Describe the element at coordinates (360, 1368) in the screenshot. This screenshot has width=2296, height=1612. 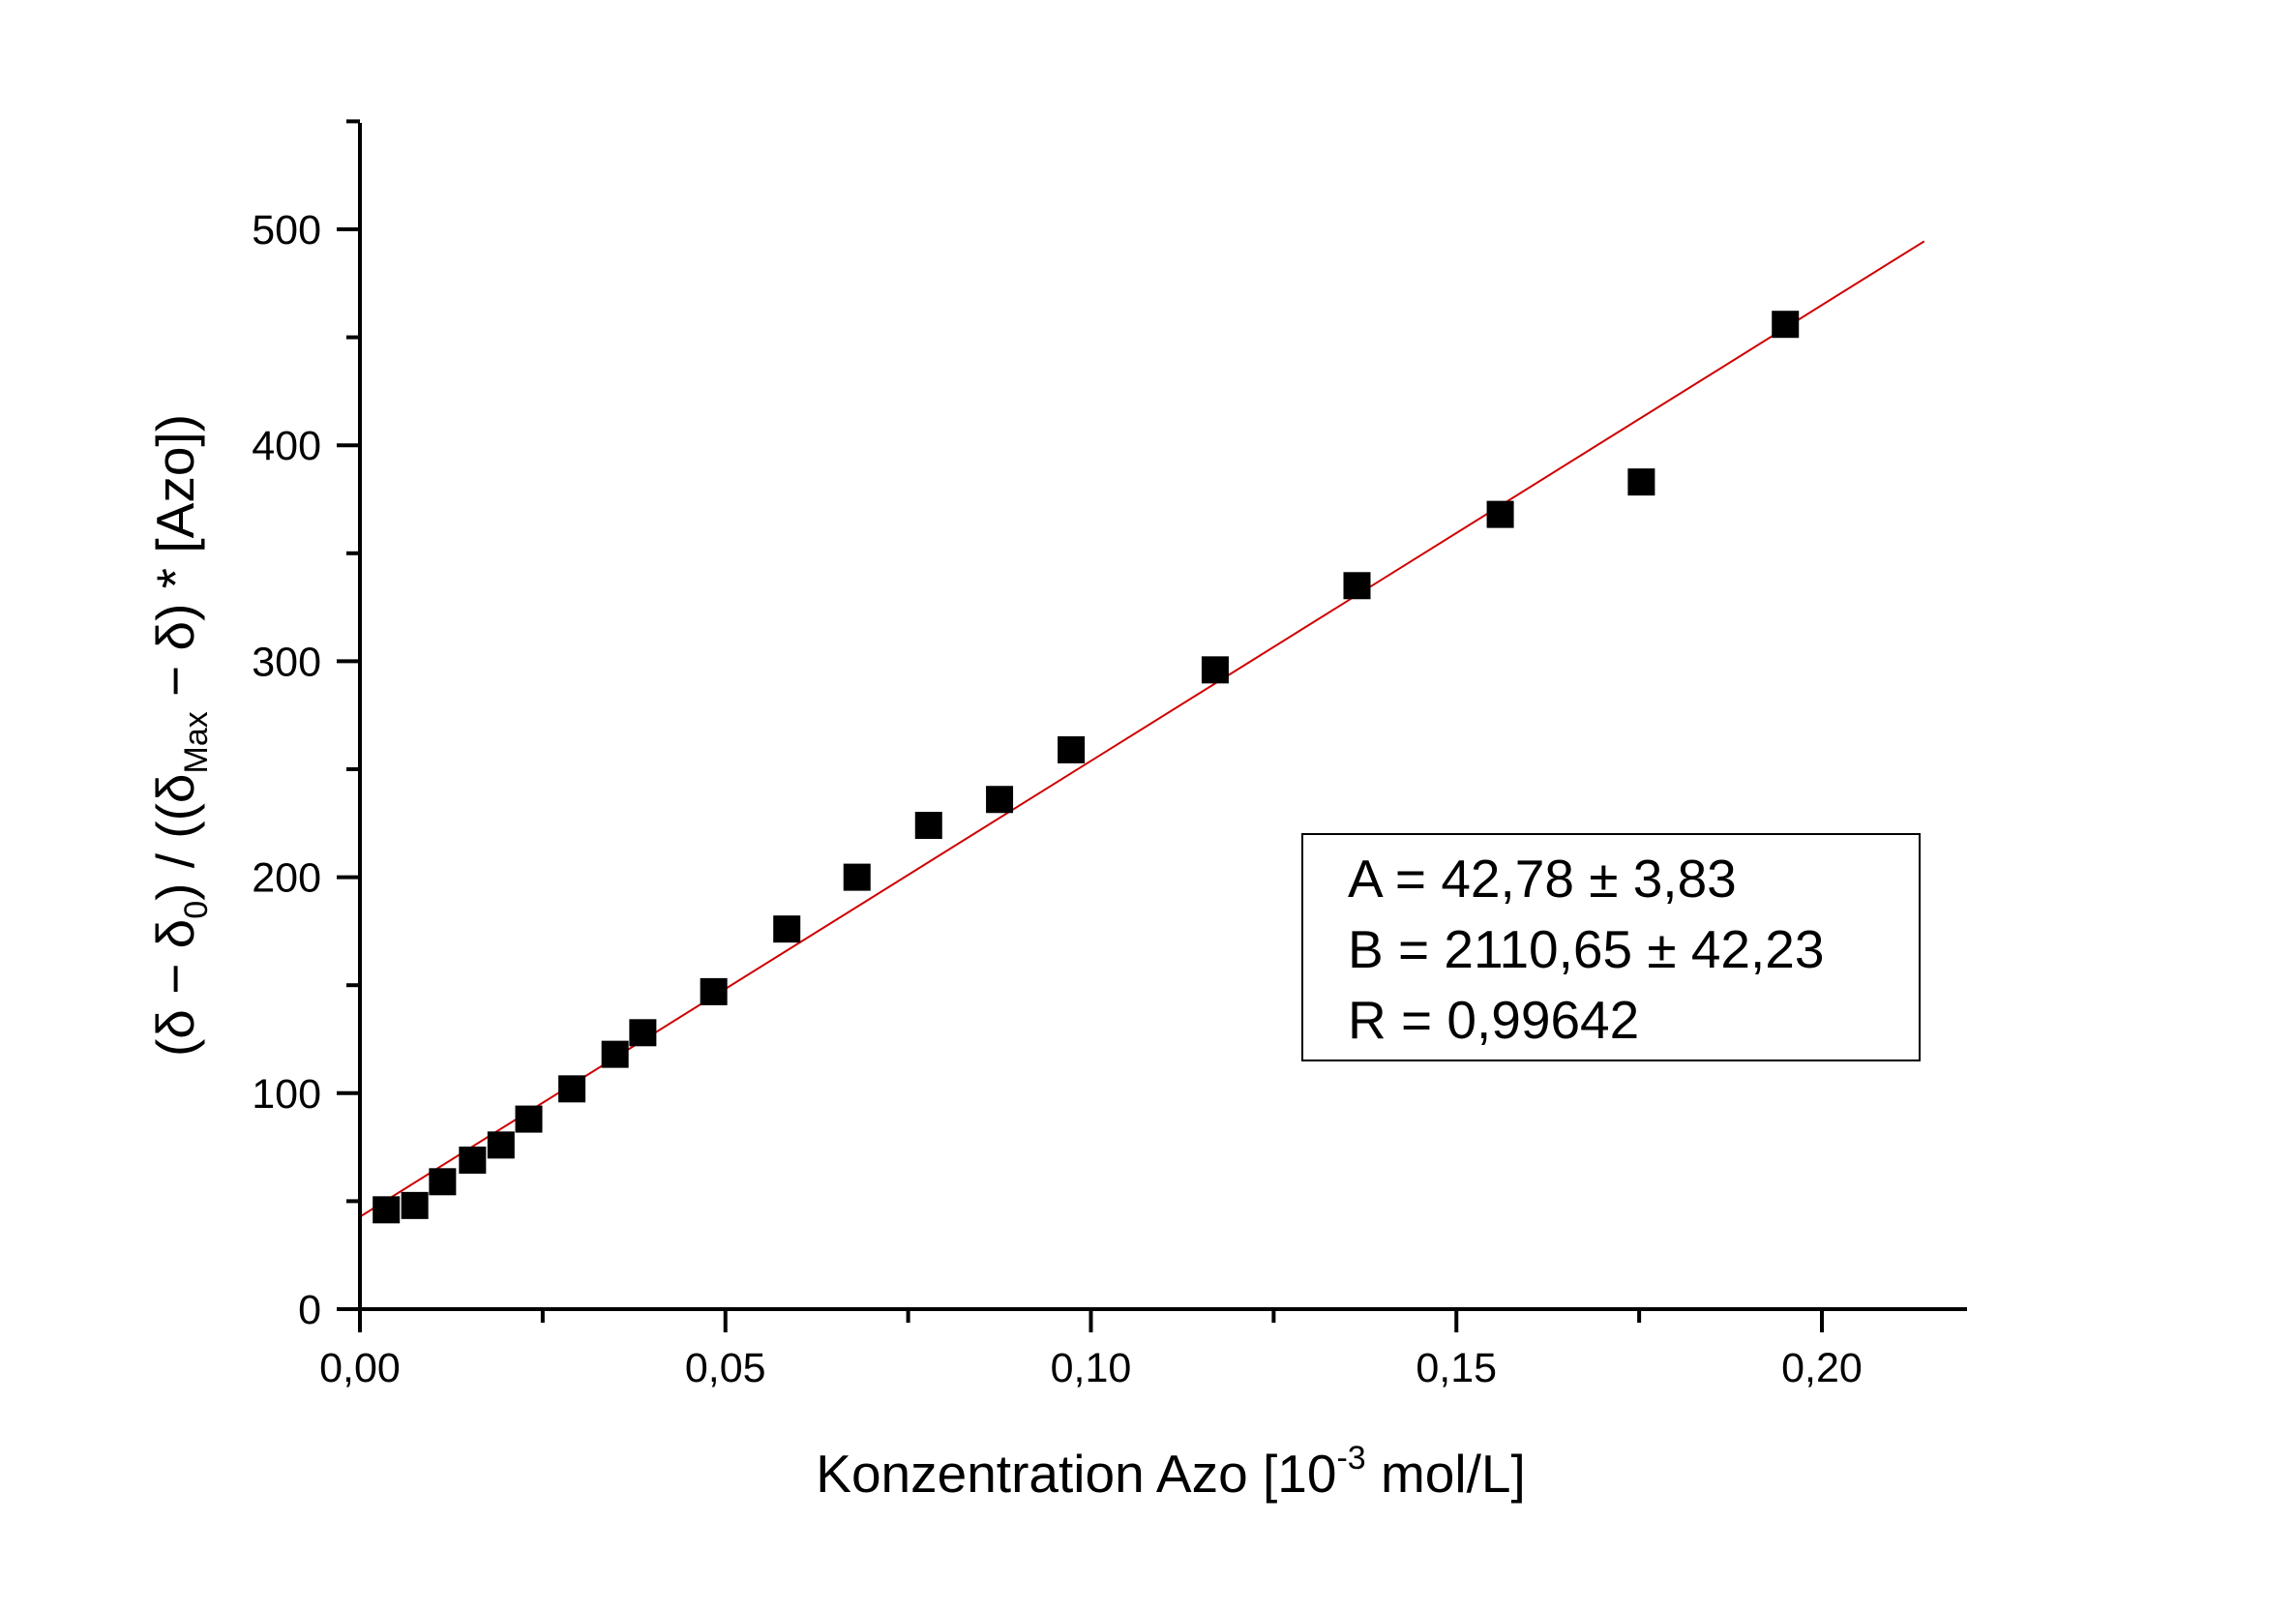
I see `x-tick-label: 0,00` at that location.